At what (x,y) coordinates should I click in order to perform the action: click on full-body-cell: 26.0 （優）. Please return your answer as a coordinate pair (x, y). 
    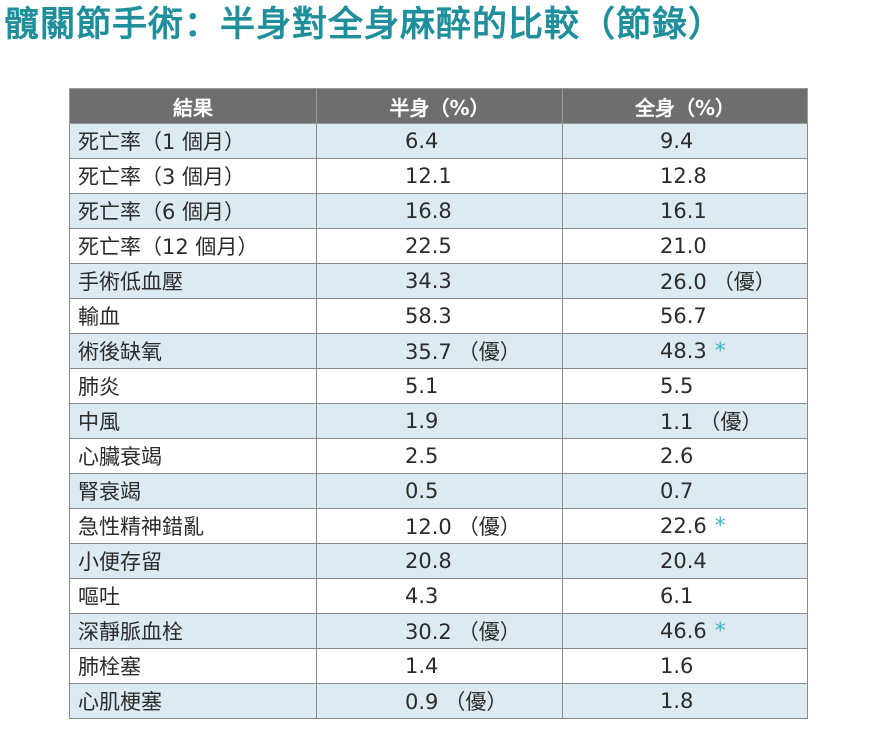
    Looking at the image, I should click on (685, 281).